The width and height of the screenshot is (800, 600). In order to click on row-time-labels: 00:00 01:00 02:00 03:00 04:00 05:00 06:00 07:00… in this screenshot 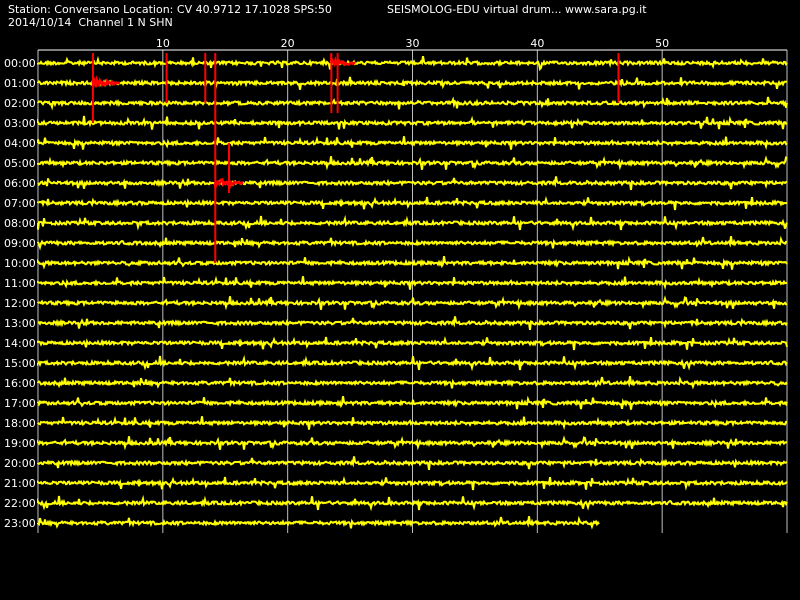, I will do `click(20, 293)`.